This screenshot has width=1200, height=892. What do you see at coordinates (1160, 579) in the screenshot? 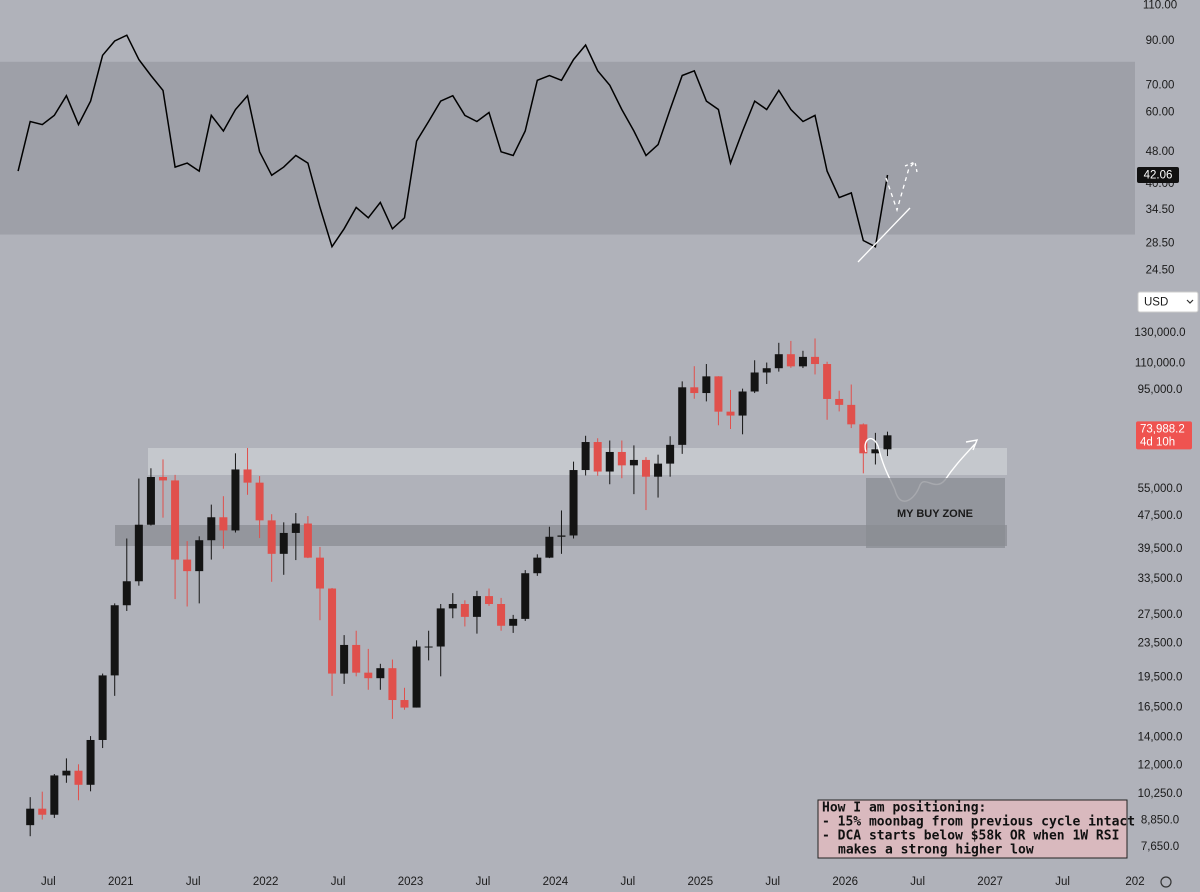
I see `y-tick-label: 33,500.0` at bounding box center [1160, 579].